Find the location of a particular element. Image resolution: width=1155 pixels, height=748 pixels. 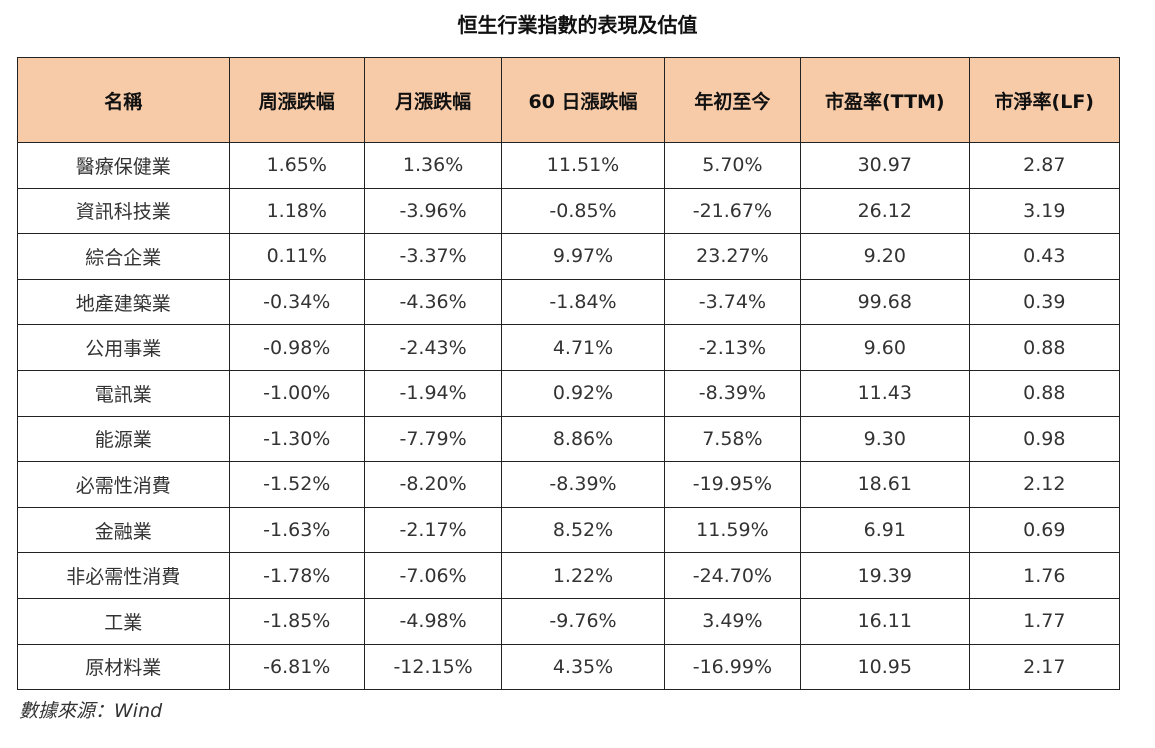

cell-60day-change: 1.22% is located at coordinates (583, 575).